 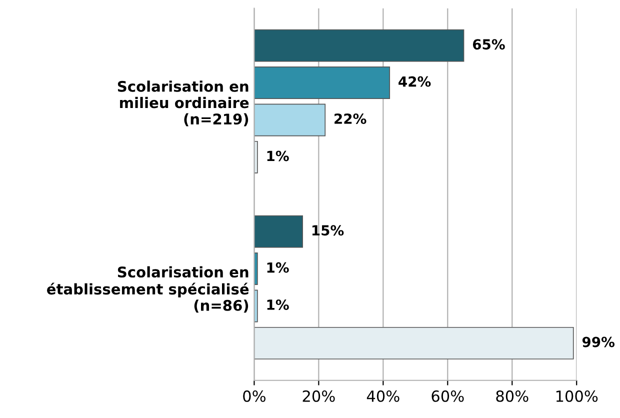 I want to click on data-label: 15%, so click(x=328, y=230).